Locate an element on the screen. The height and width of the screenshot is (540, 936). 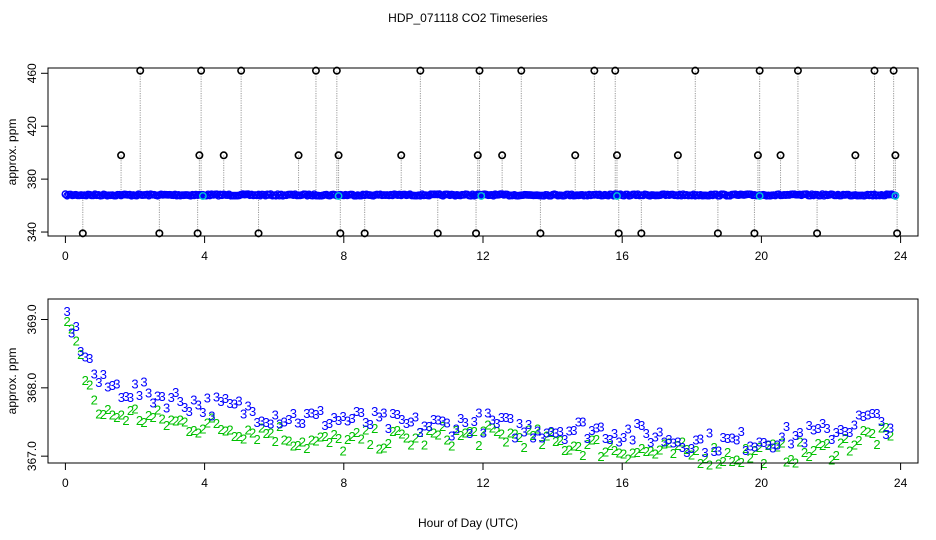
top-x-axis: 0 4 8 12 16 20 24 is located at coordinates (485, 249).